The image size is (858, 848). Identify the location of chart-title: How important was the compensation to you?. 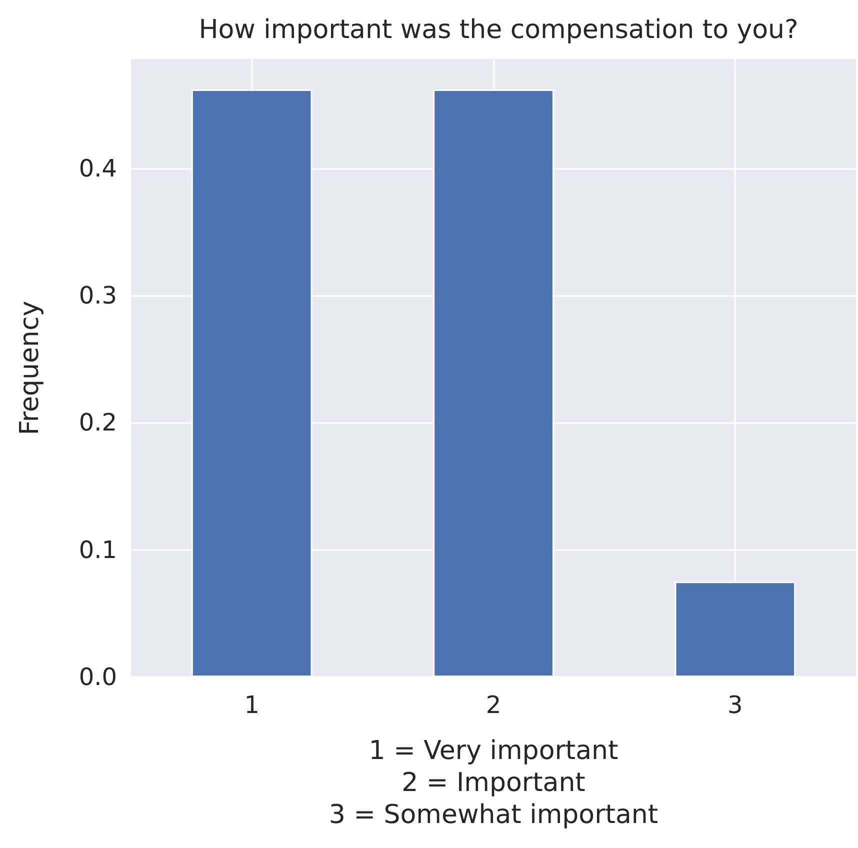
(498, 30).